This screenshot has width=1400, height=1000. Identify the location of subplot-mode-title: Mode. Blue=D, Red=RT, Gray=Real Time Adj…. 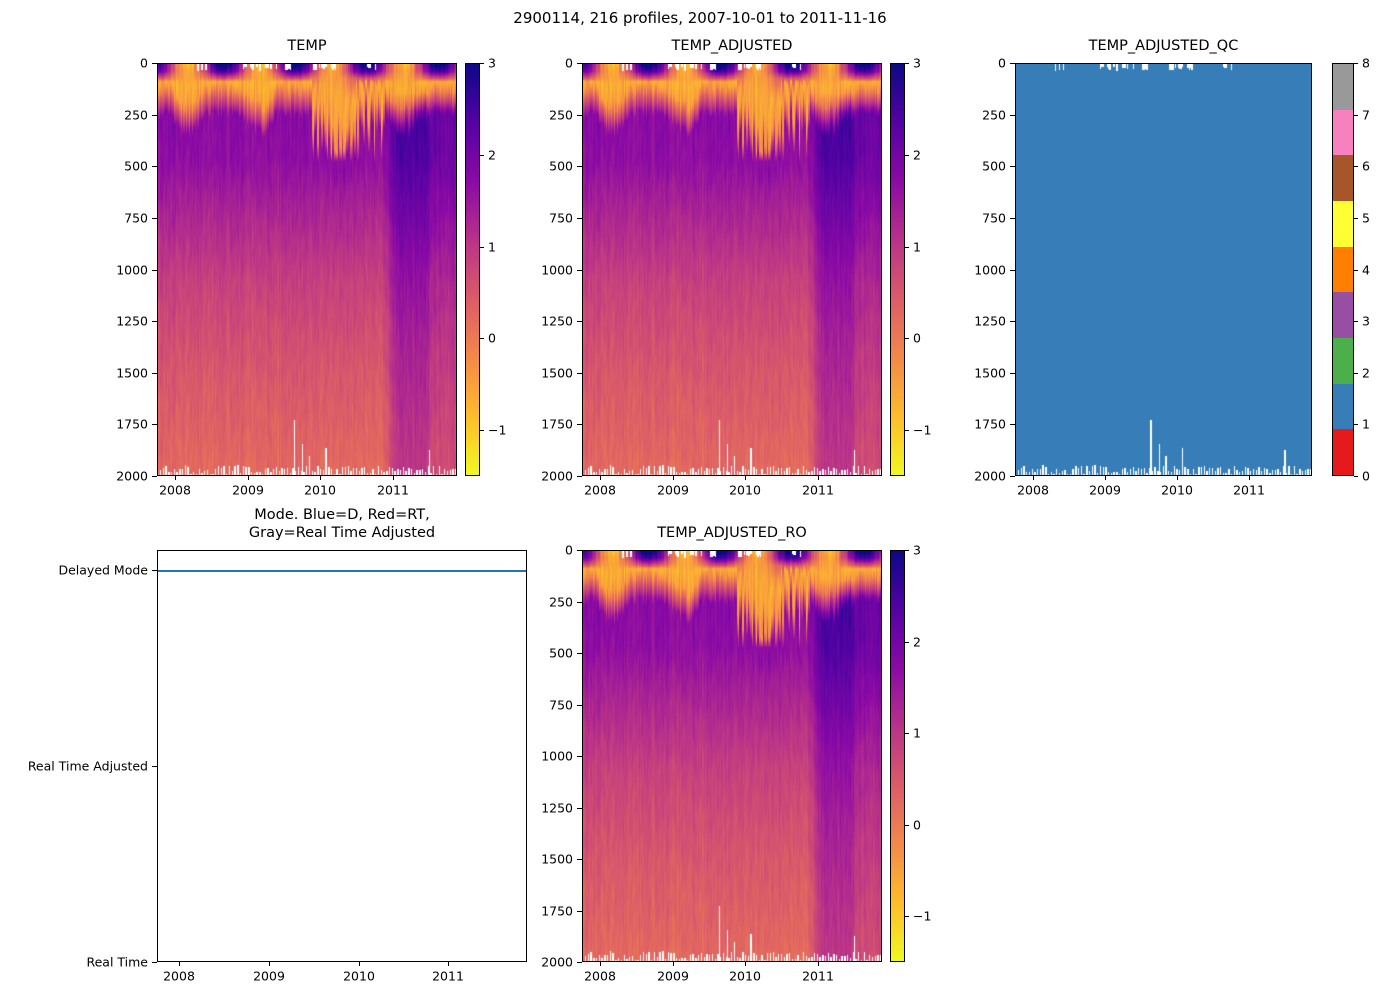
(342, 524).